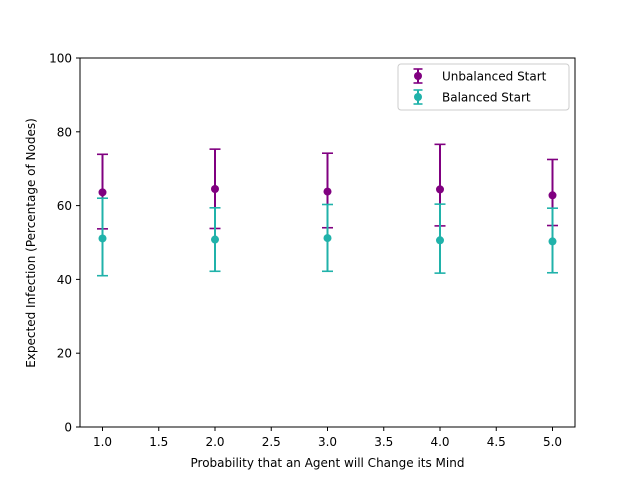 Image resolution: width=640 pixels, height=480 pixels. Describe the element at coordinates (158, 442) in the screenshot. I see `x-tick-label: 1.5` at that location.